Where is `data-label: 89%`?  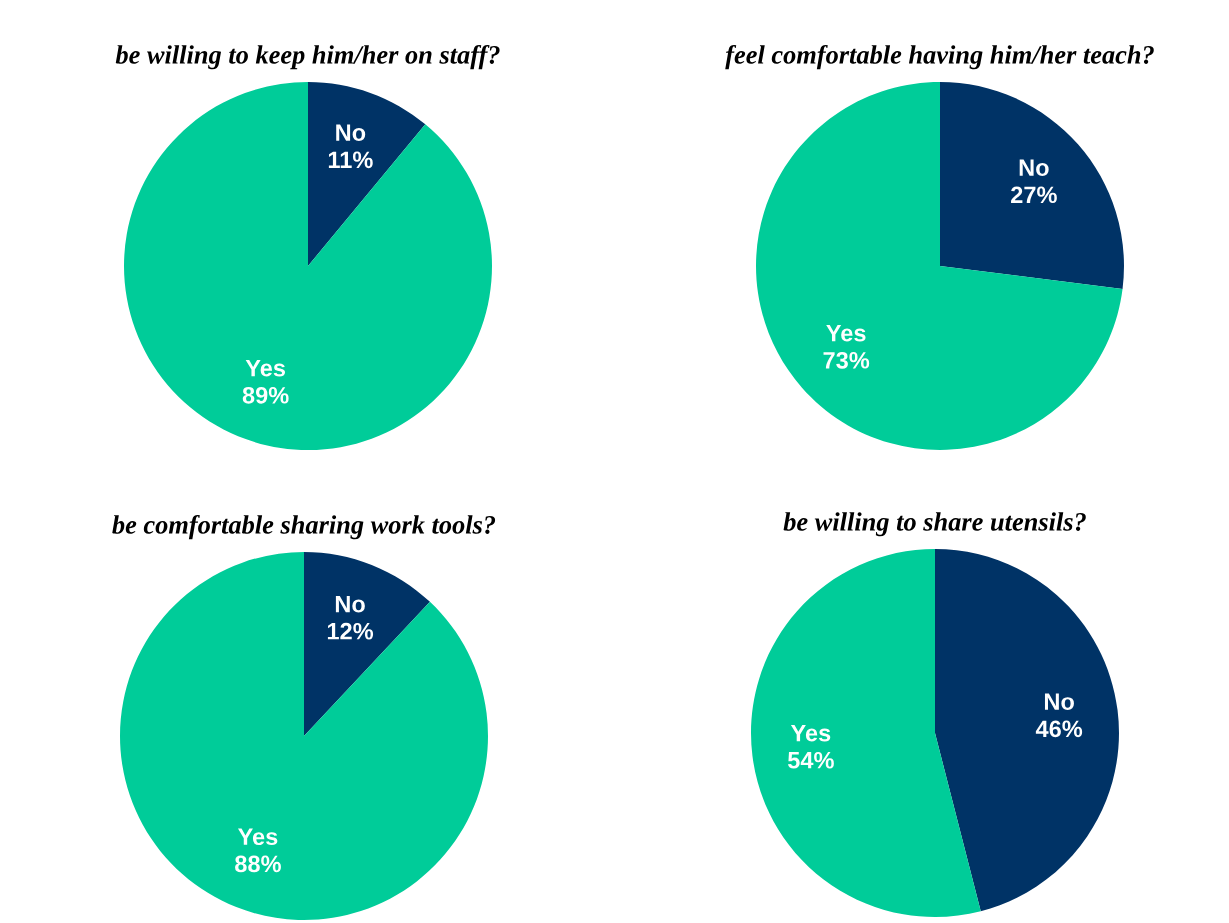
data-label: 89% is located at coordinates (265, 395).